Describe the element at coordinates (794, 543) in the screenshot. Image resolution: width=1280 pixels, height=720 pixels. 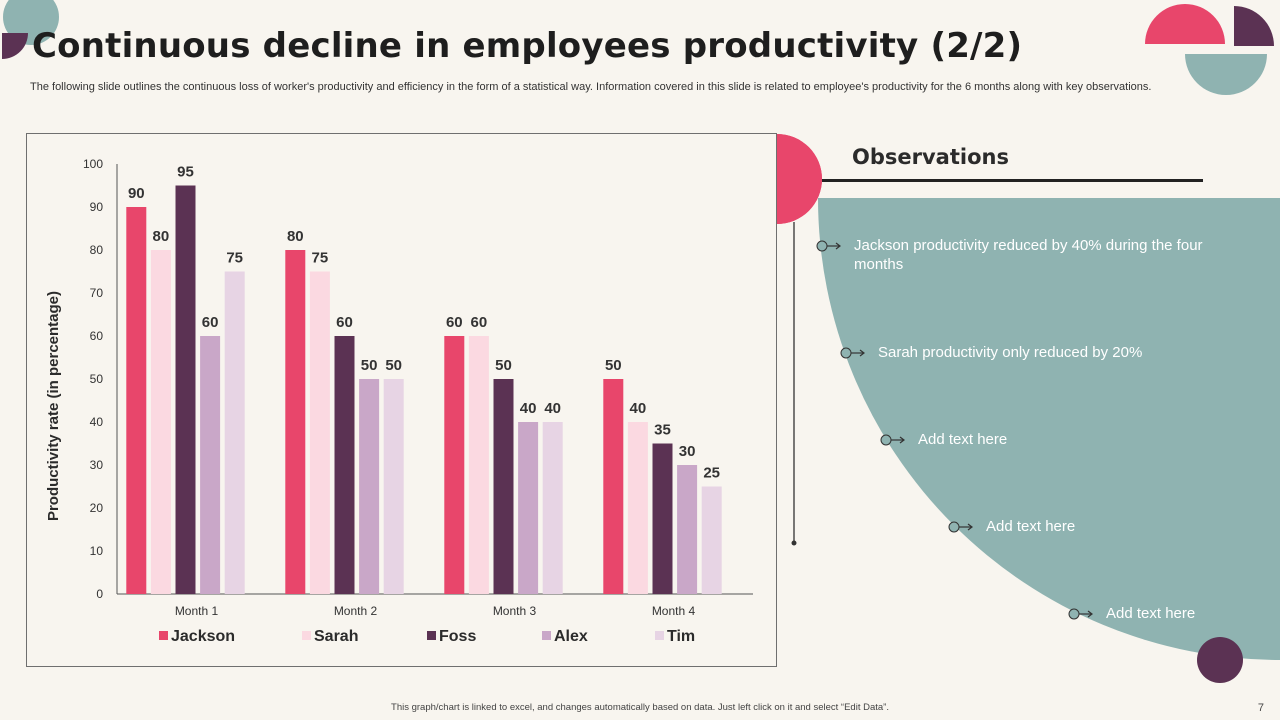
I see `connector-line-dot` at that location.